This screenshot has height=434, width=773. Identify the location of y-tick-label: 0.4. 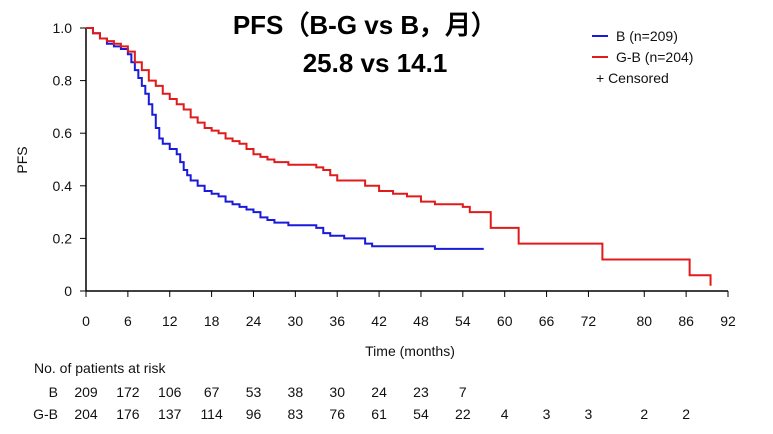
(63, 186).